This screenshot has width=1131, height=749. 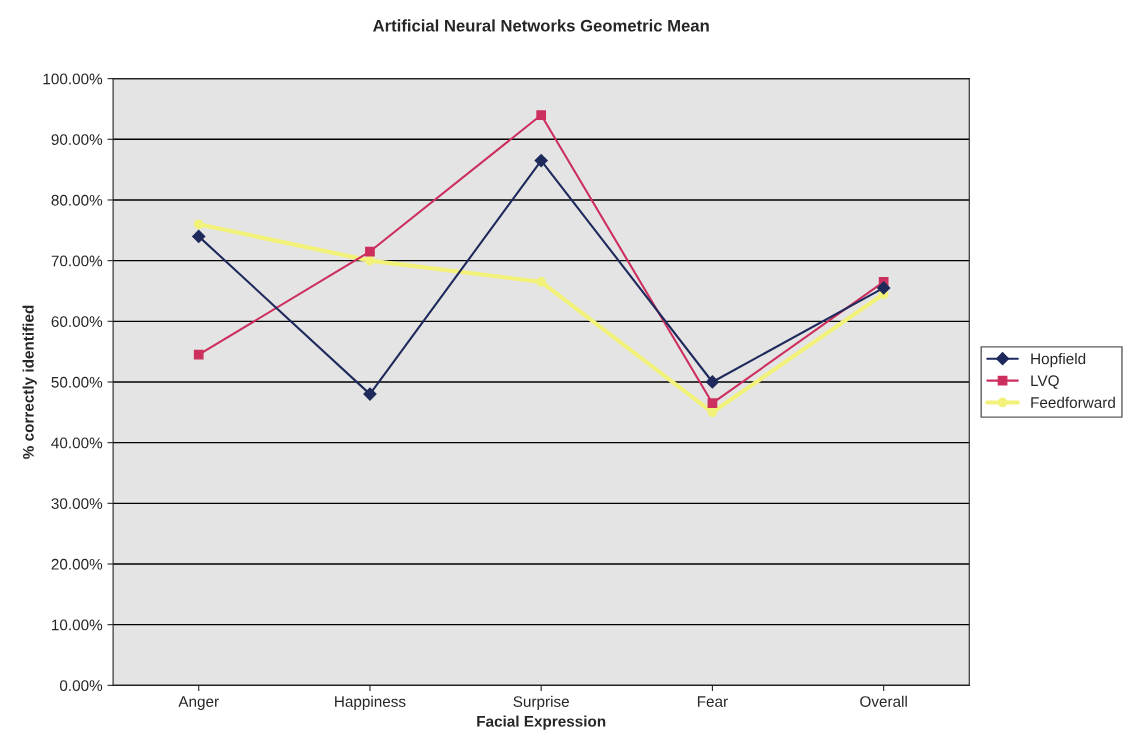 What do you see at coordinates (541, 722) in the screenshot?
I see `x-axis-title: Facial Expression` at bounding box center [541, 722].